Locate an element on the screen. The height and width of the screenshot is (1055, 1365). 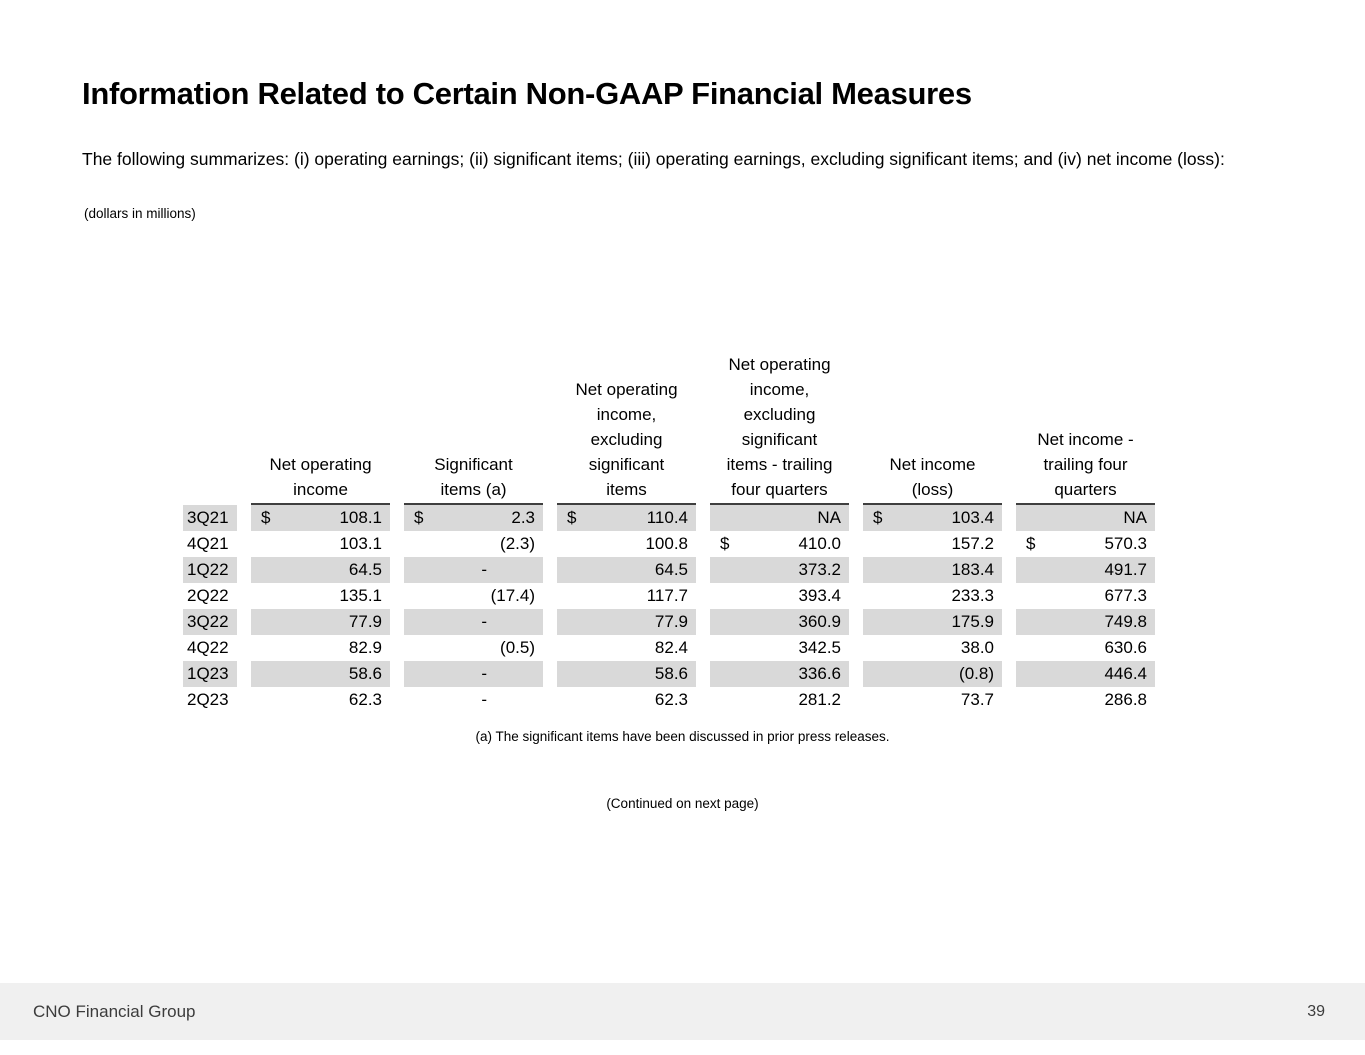
cell-value: 58.6 is located at coordinates (671, 673).